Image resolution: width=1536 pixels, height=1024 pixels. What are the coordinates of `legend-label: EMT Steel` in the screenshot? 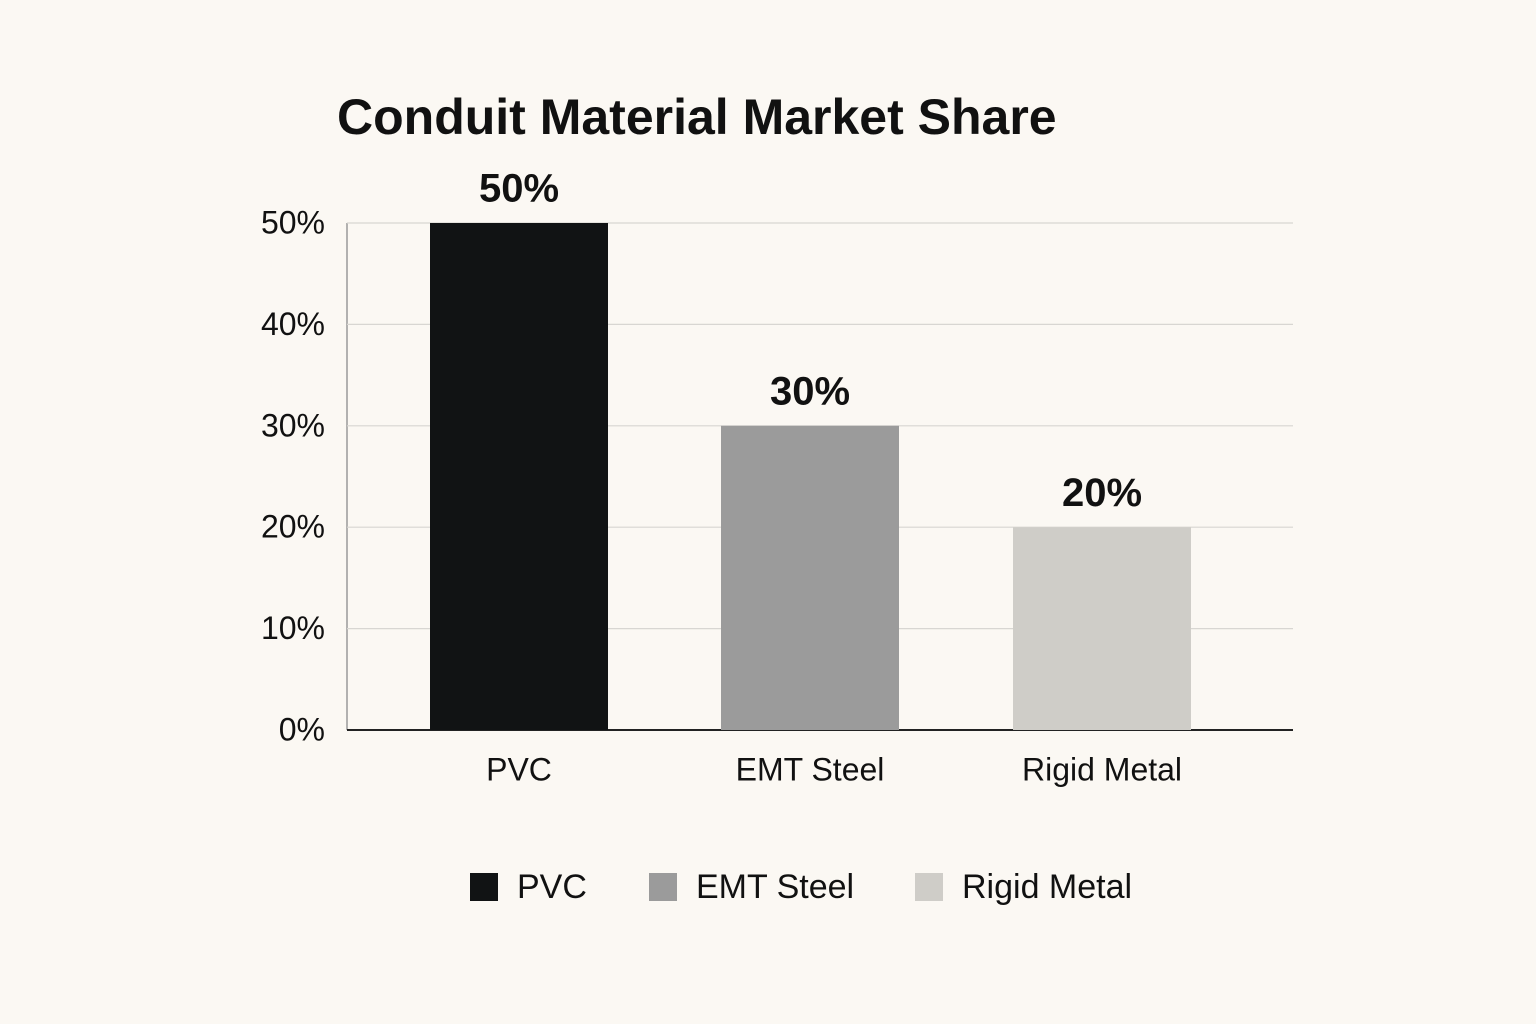 It's located at (775, 887).